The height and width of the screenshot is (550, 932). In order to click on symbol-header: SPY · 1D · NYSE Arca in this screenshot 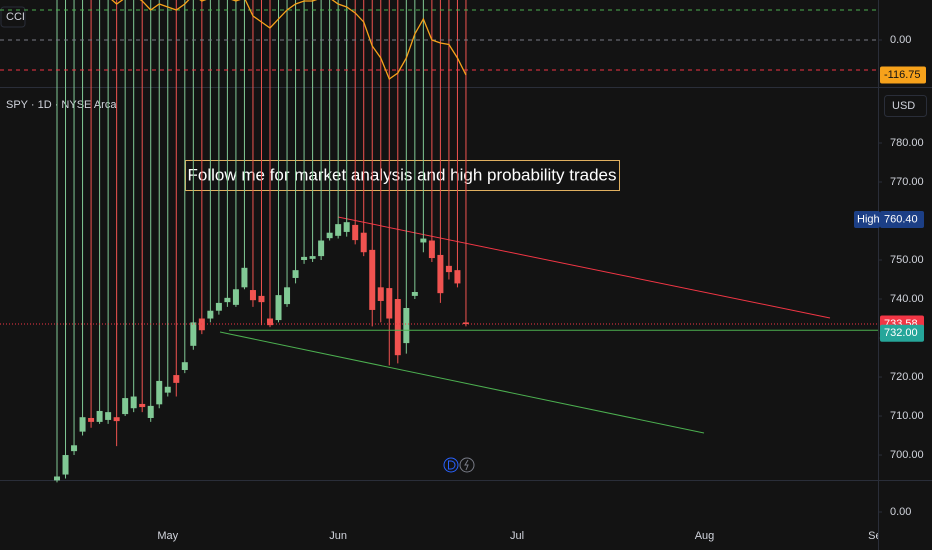, I will do `click(61, 105)`.